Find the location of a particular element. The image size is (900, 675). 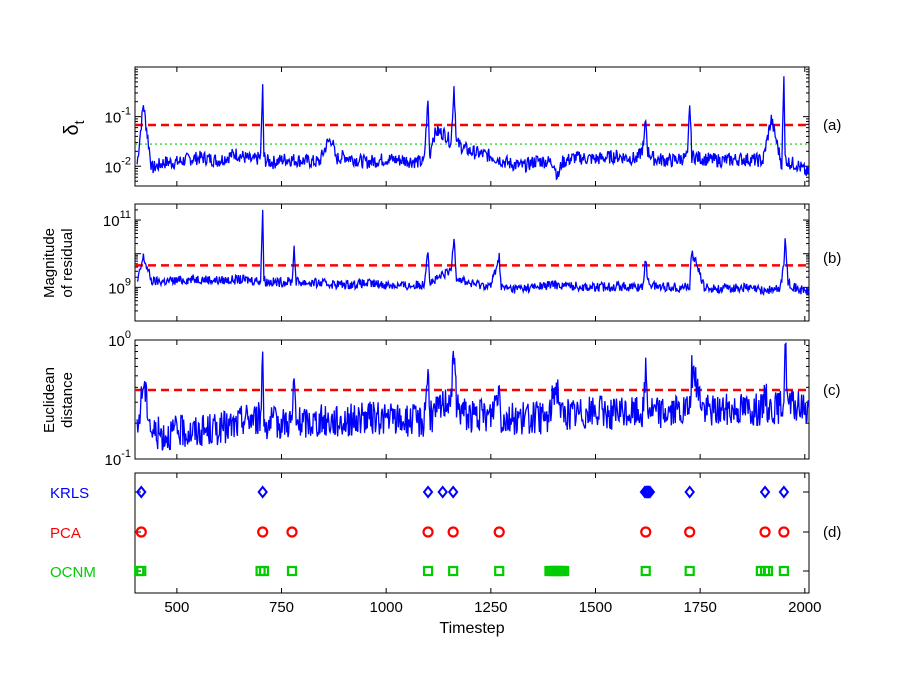

x-axis-label: Timestep is located at coordinates (471, 628).